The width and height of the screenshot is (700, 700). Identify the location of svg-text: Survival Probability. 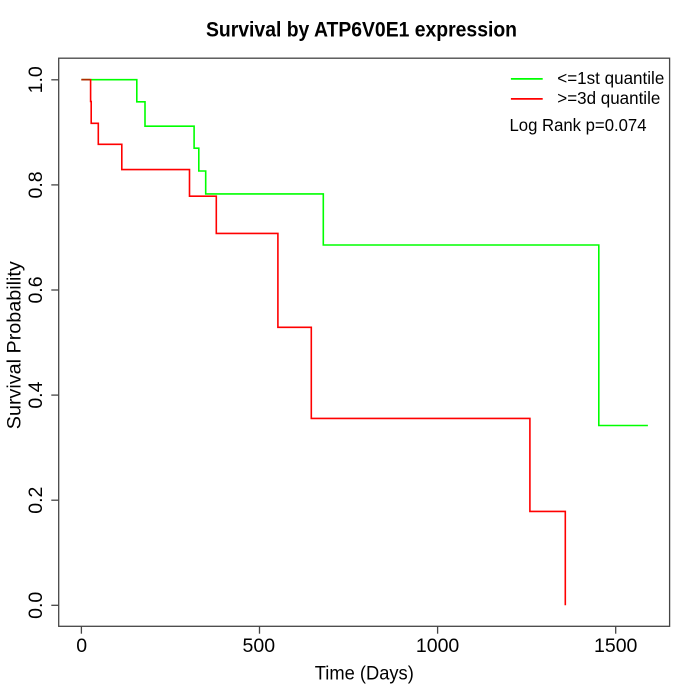
(15, 345).